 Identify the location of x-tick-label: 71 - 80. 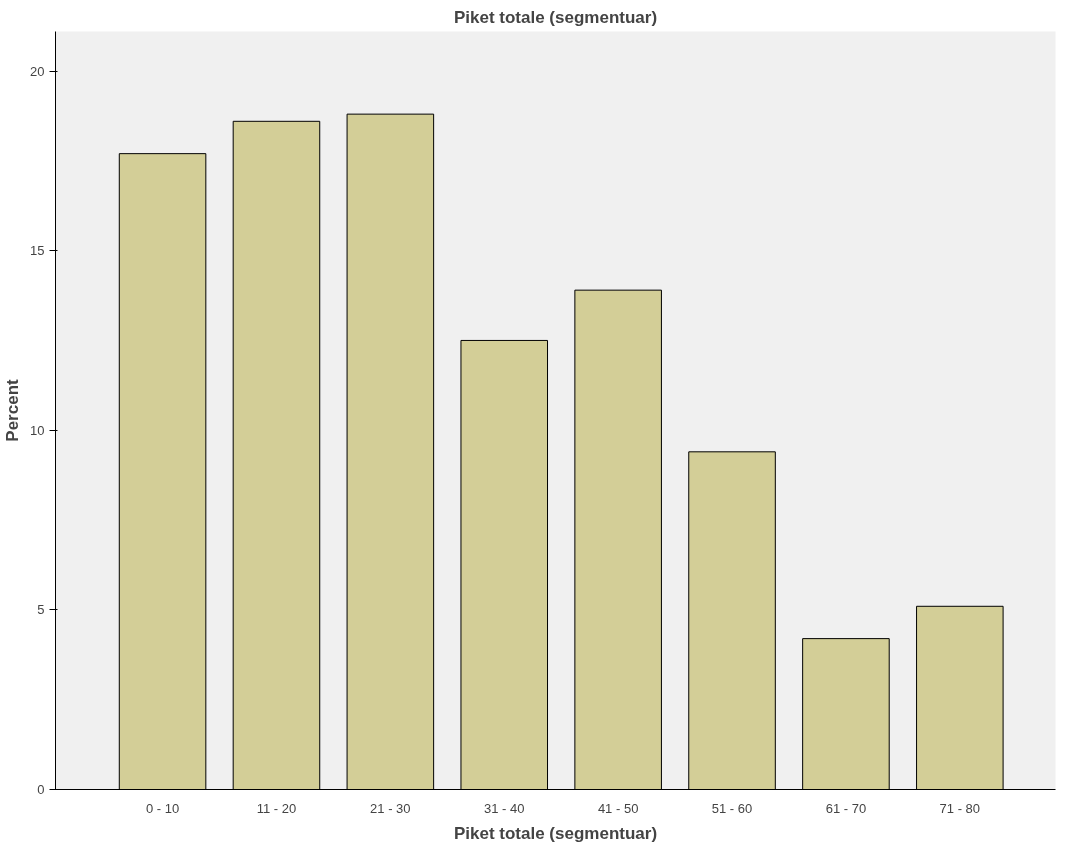
(960, 808).